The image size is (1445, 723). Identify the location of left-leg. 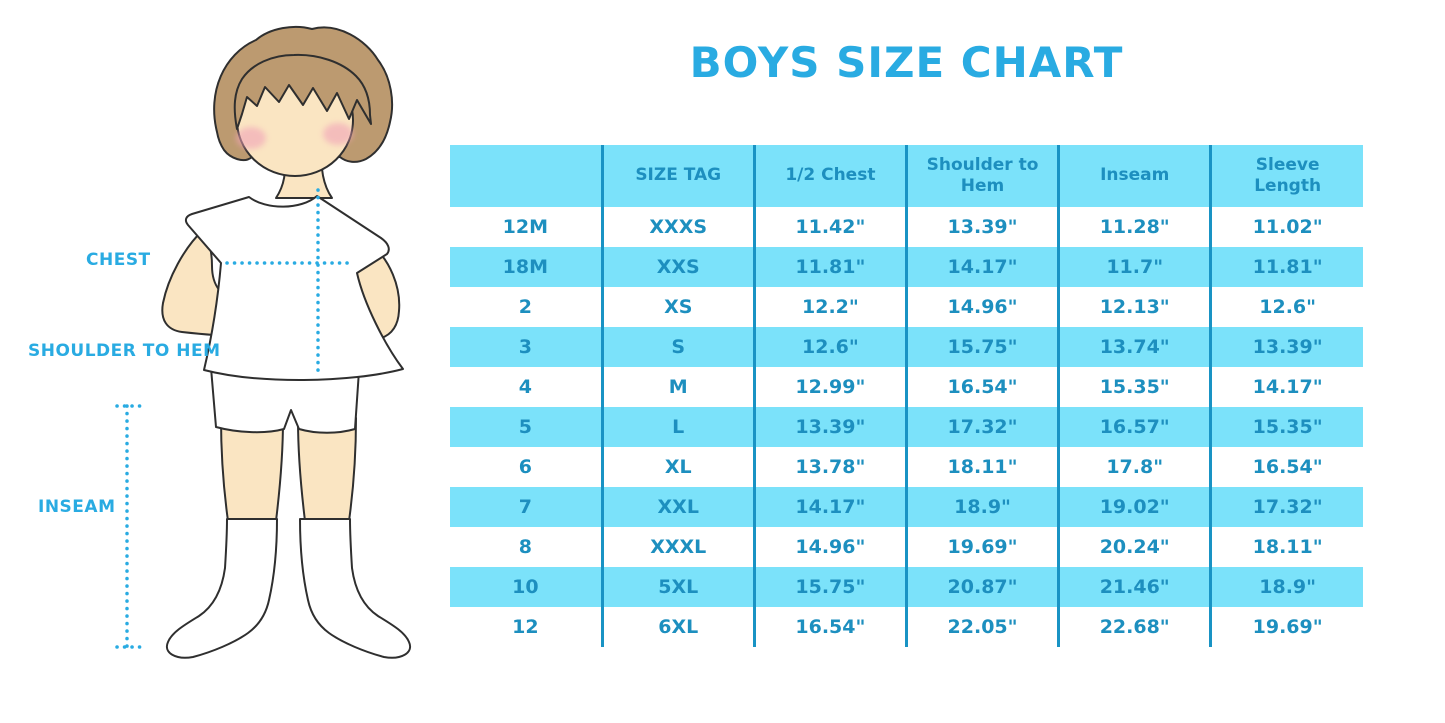
(252, 469).